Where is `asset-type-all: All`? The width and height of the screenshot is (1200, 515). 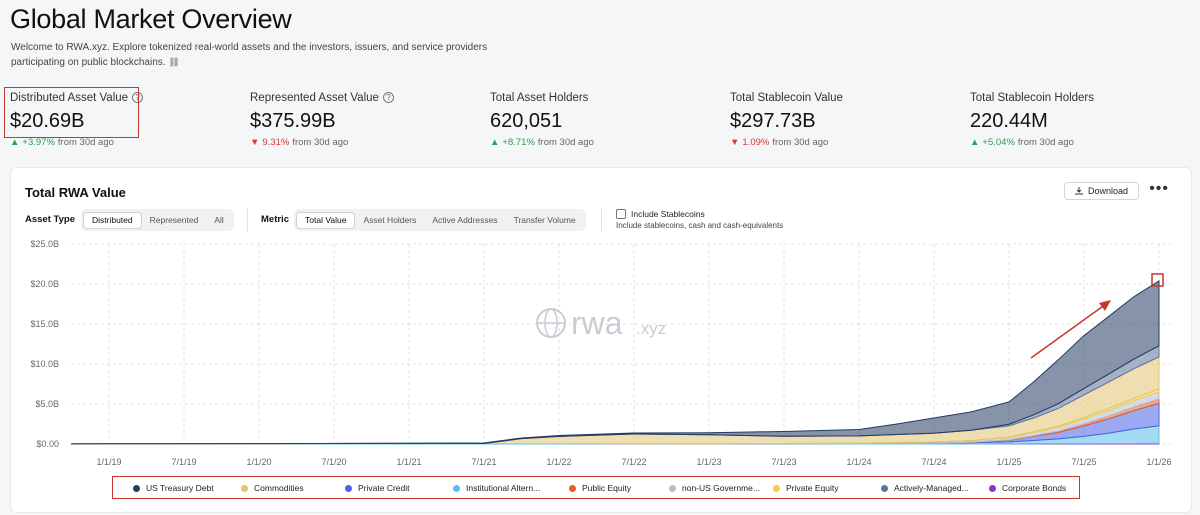 asset-type-all: All is located at coordinates (219, 219).